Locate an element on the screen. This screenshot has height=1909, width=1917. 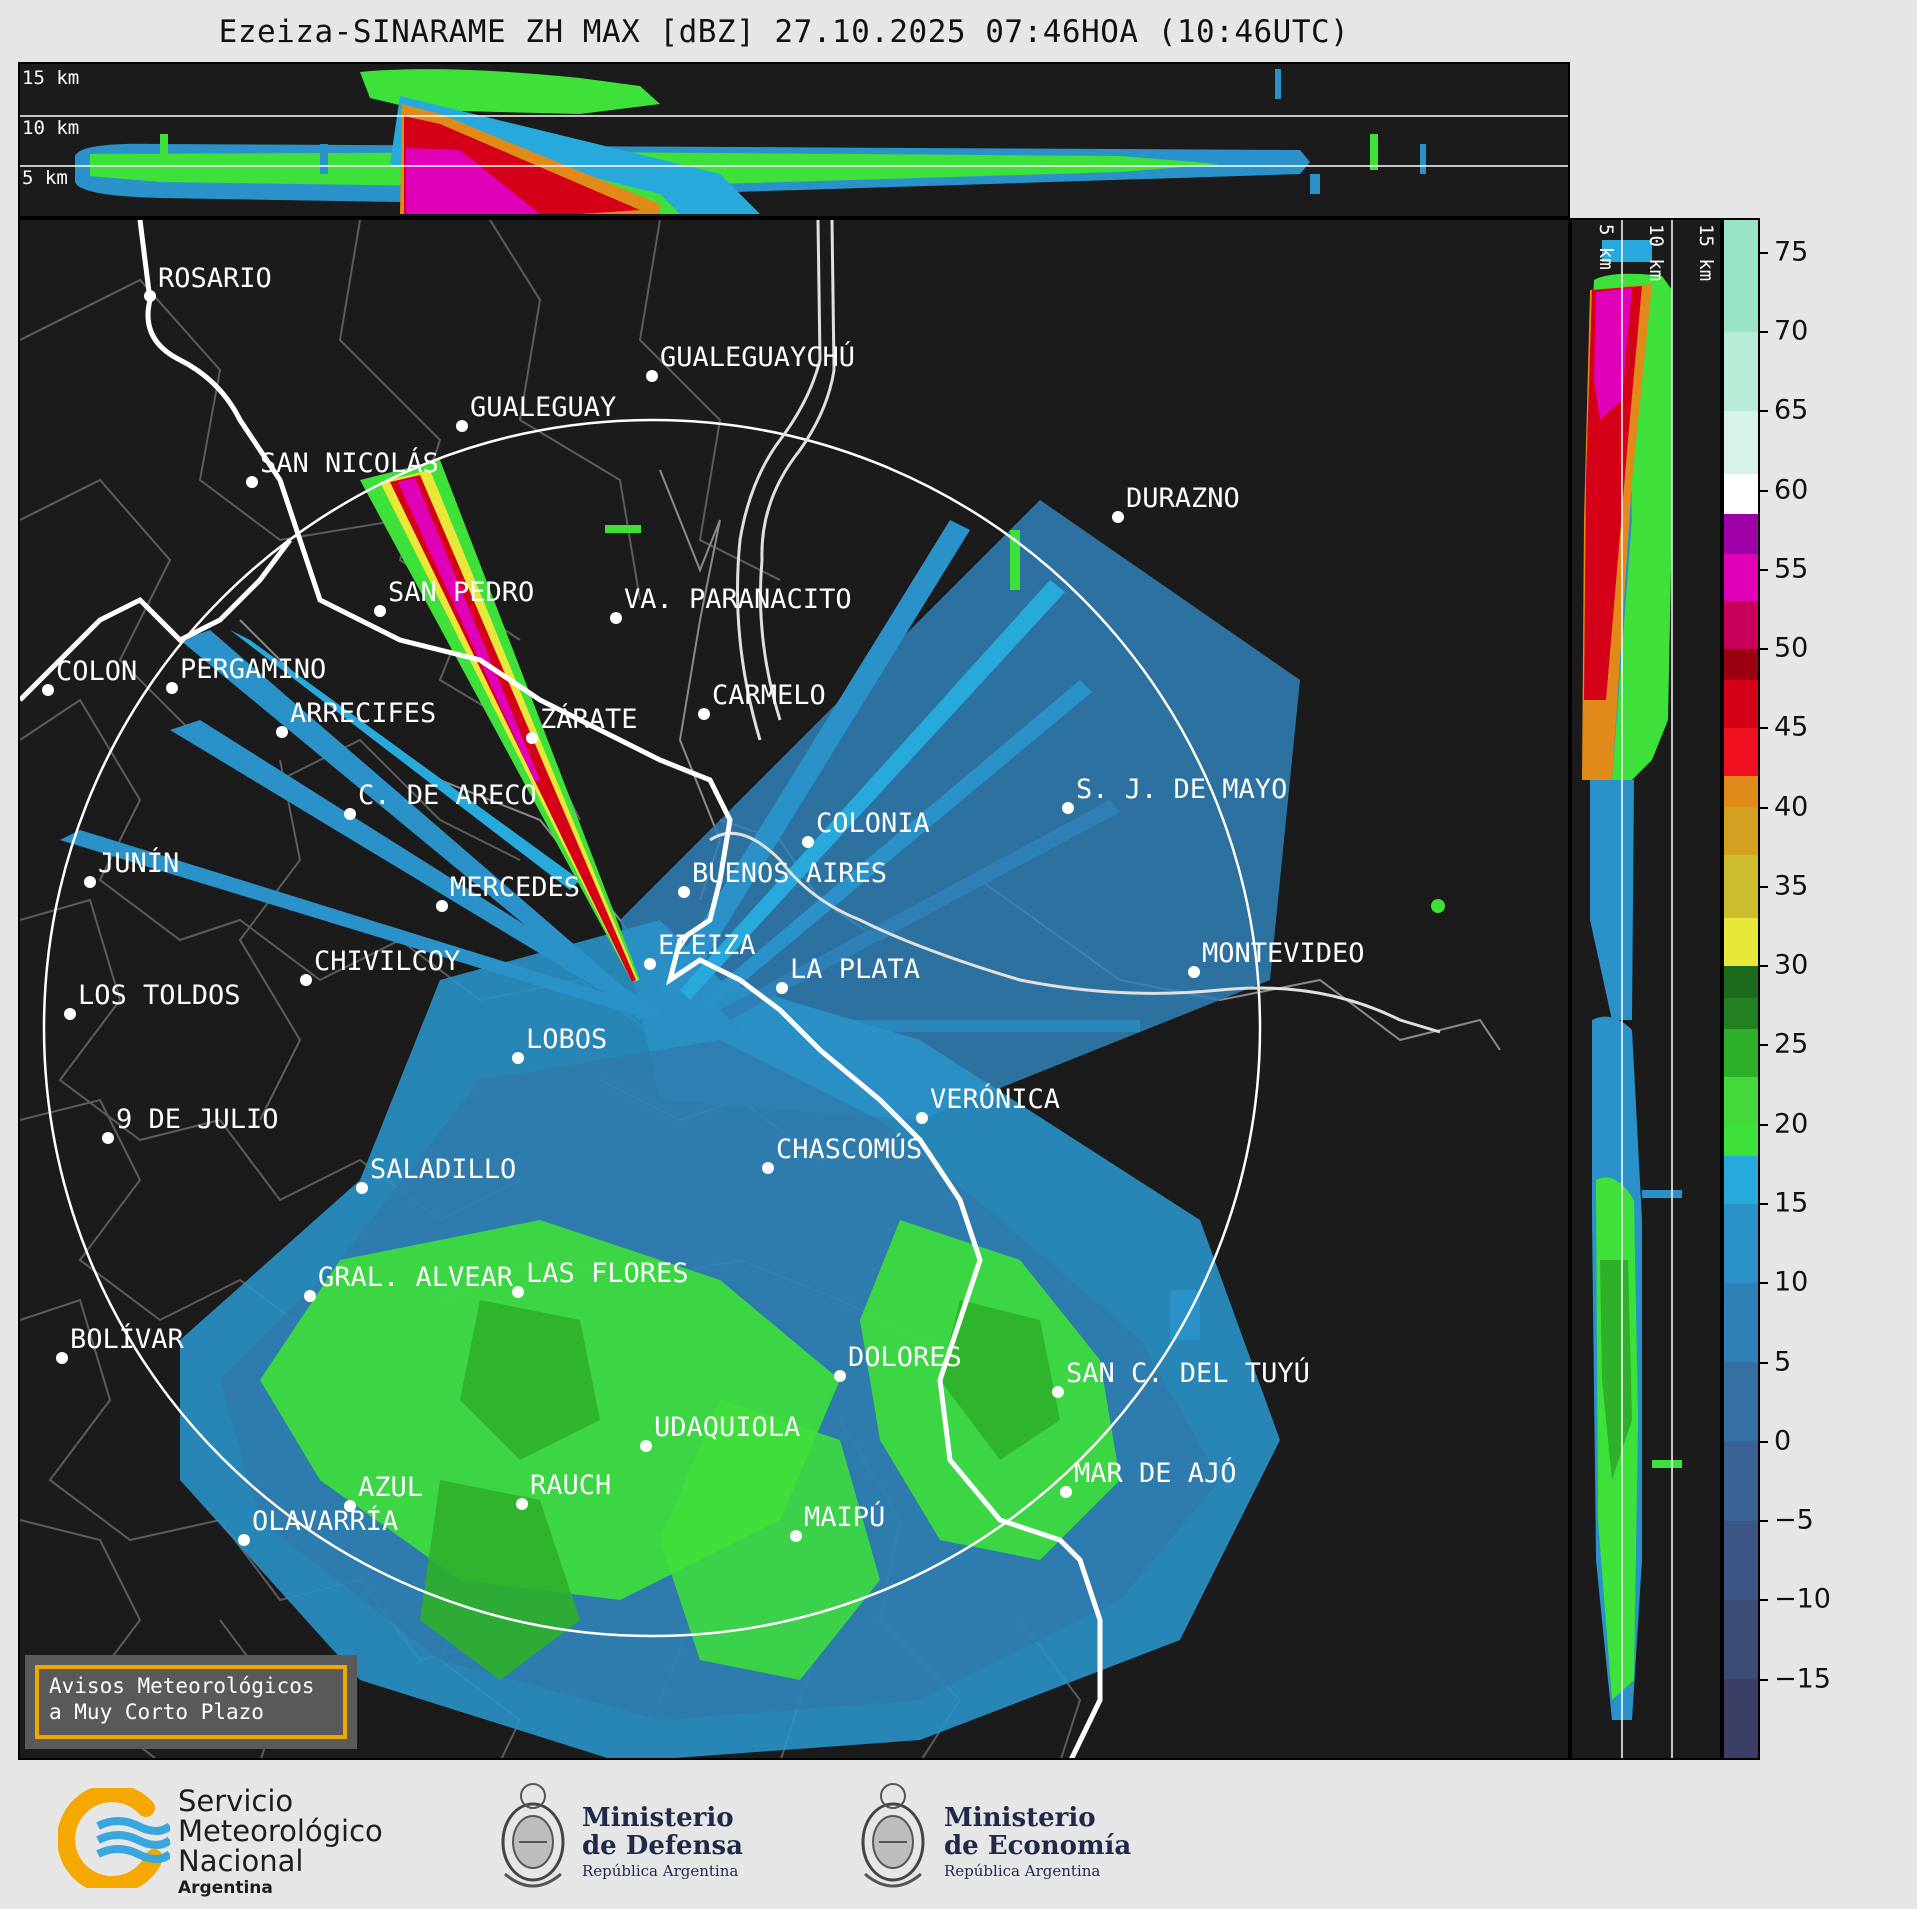
aviso-box: Avisos Meteorológicos a Muy Corto Plazo is located at coordinates (191, 1702).